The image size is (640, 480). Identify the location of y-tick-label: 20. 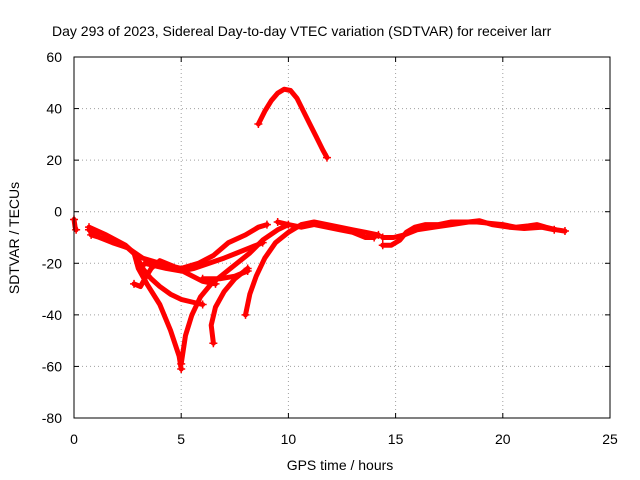
(54, 160).